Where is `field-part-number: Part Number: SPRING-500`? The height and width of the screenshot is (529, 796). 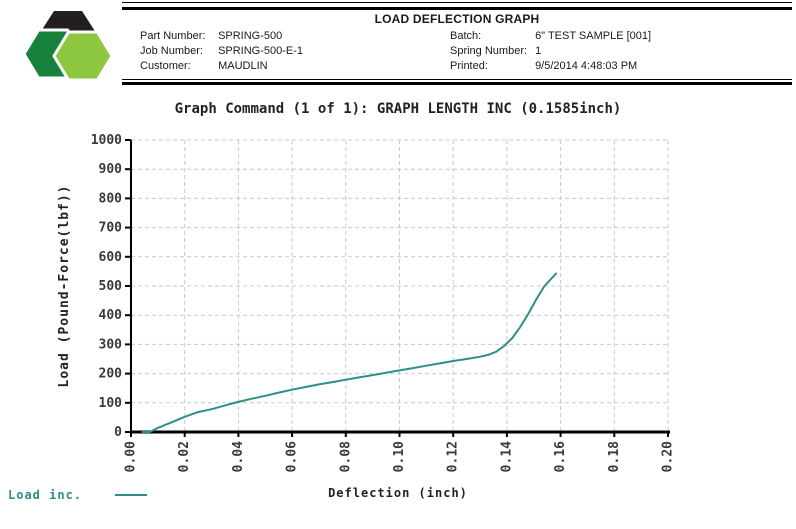 field-part-number: Part Number: SPRING-500 is located at coordinates (221, 36).